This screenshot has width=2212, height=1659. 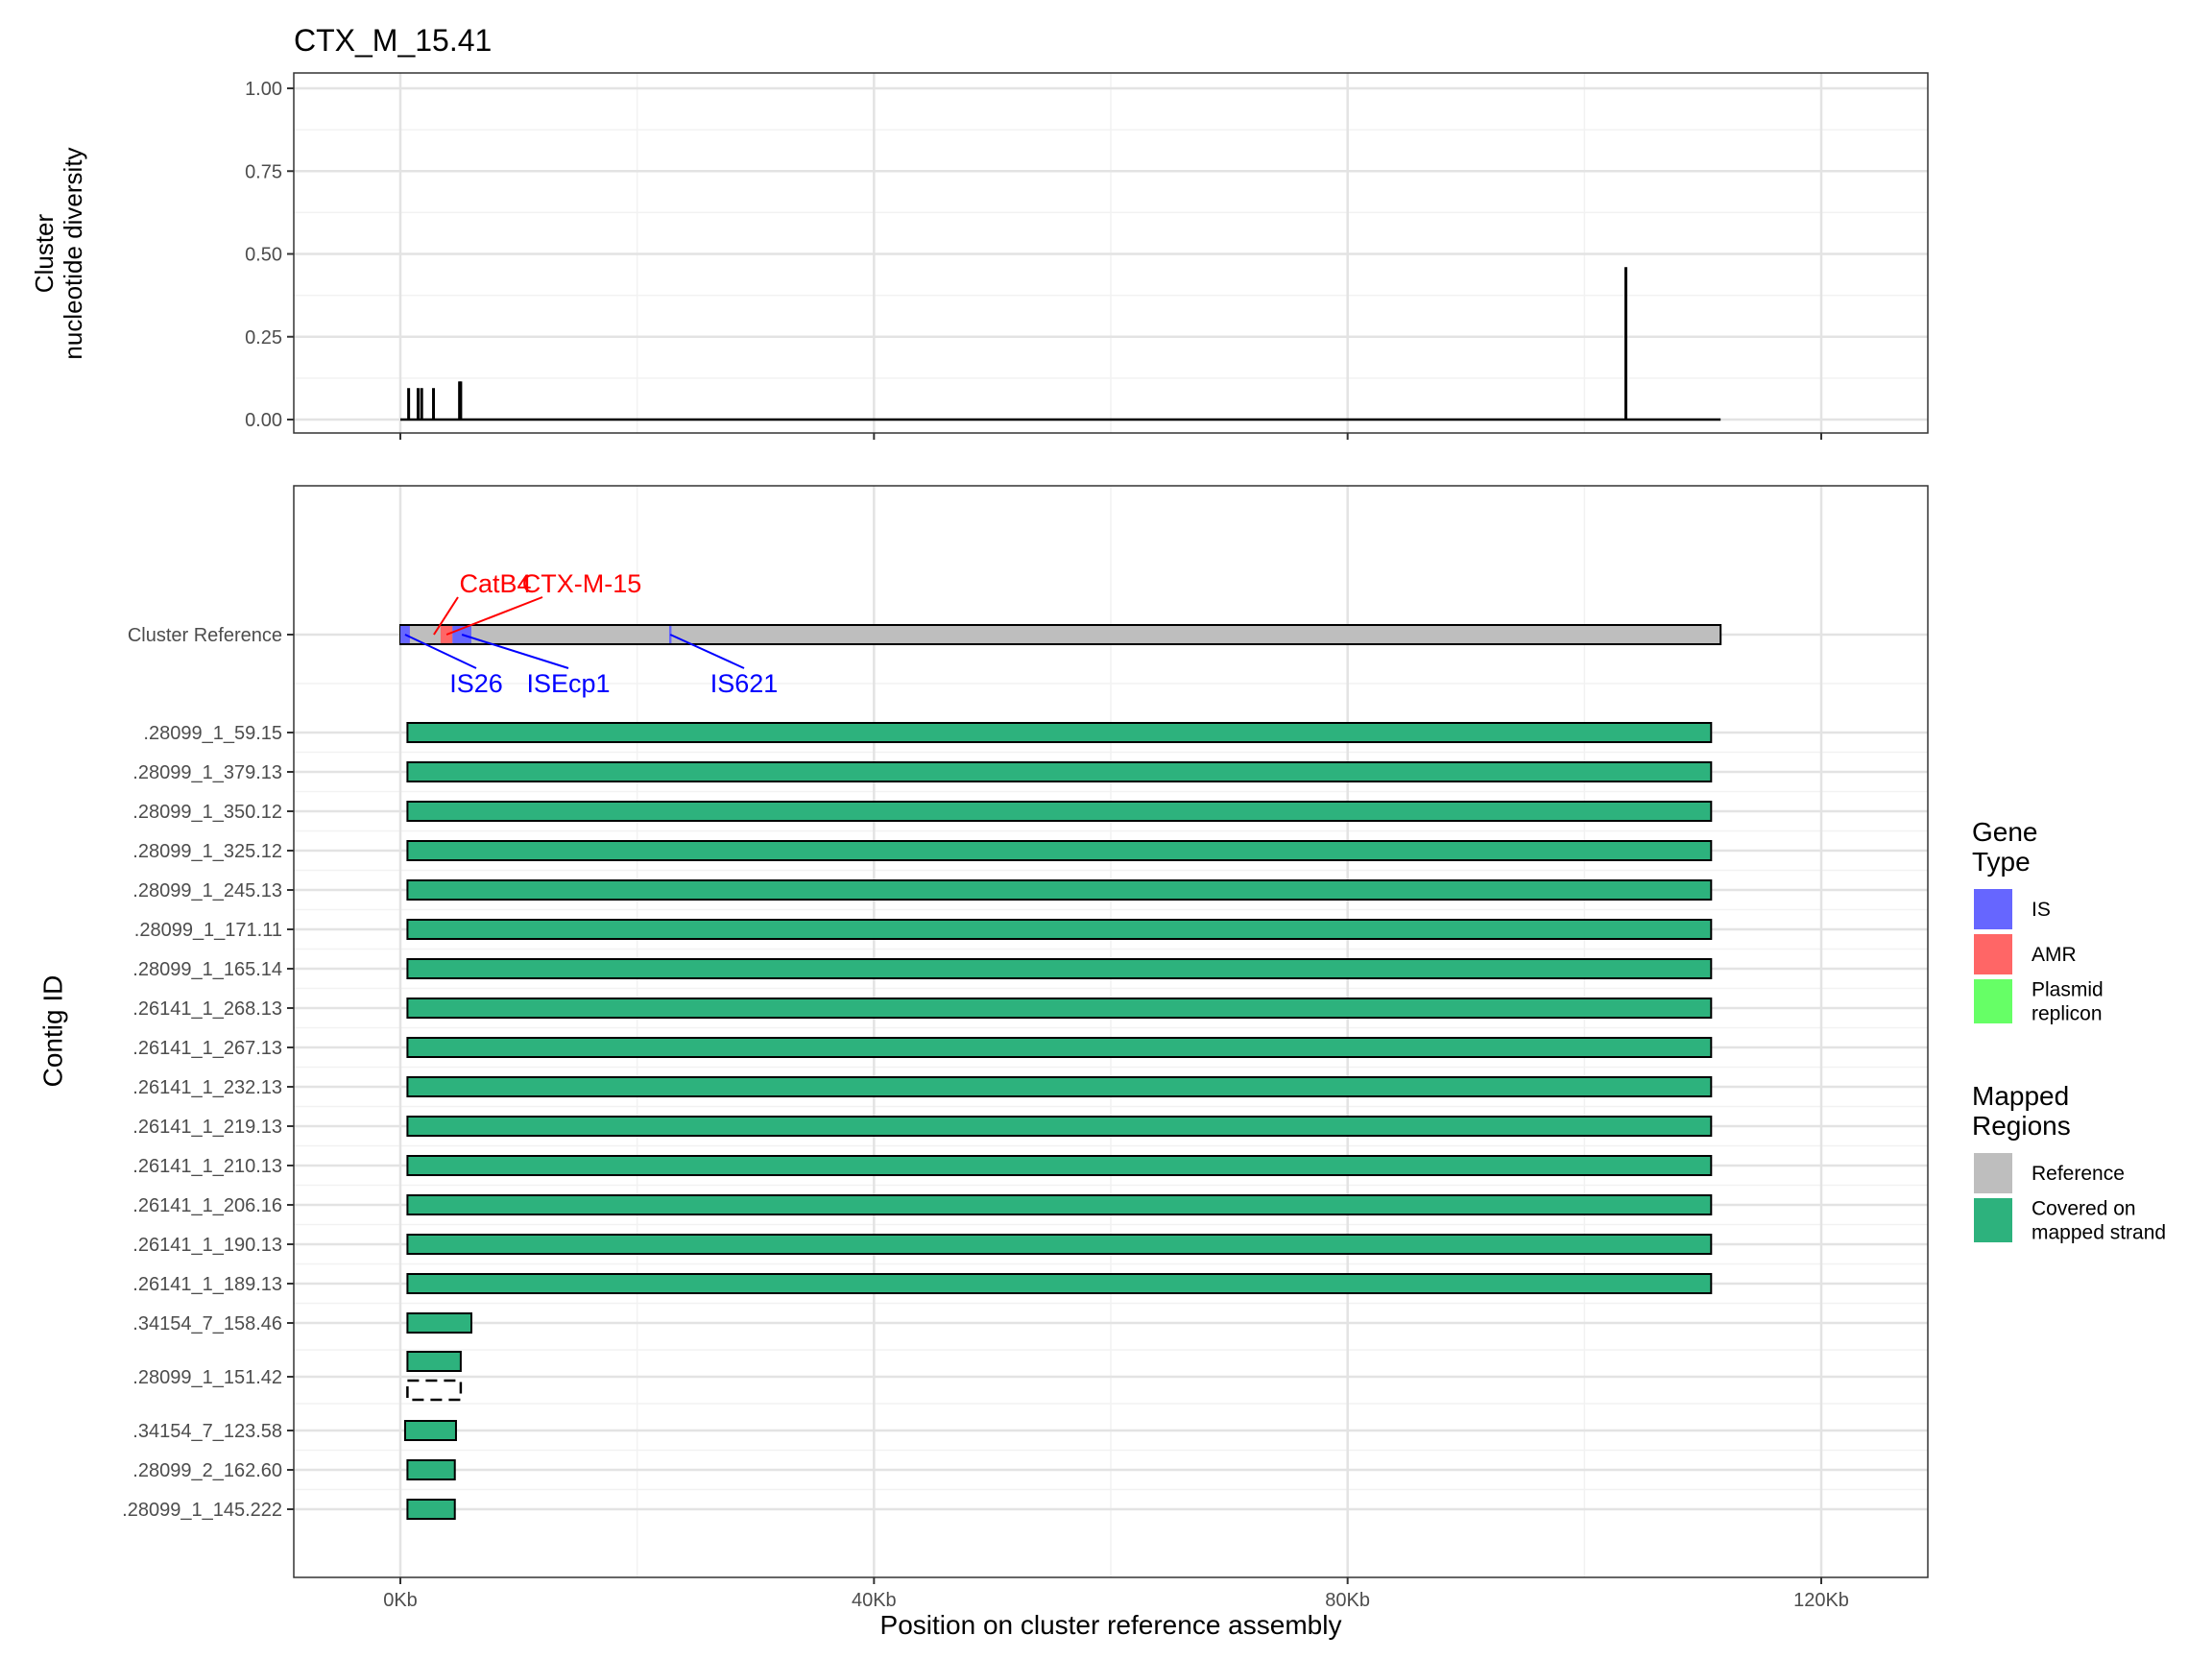 What do you see at coordinates (207, 1048) in the screenshot?
I see `y-tick-label: .26141_1_267.13` at bounding box center [207, 1048].